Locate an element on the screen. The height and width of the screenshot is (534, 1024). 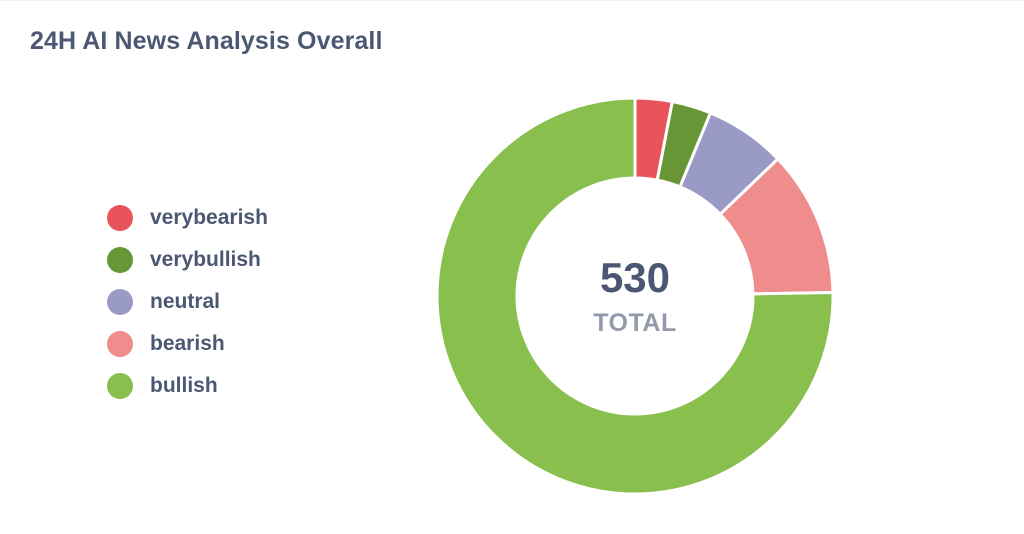
legend-dot-verybullish is located at coordinates (120, 260).